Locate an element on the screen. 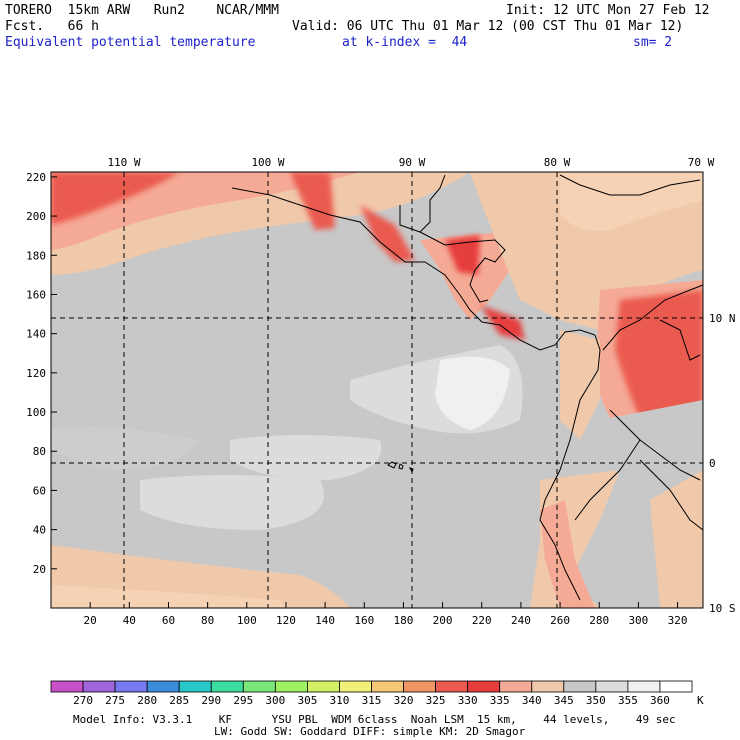  lat-label-10s: 10 S is located at coordinates (722, 608).